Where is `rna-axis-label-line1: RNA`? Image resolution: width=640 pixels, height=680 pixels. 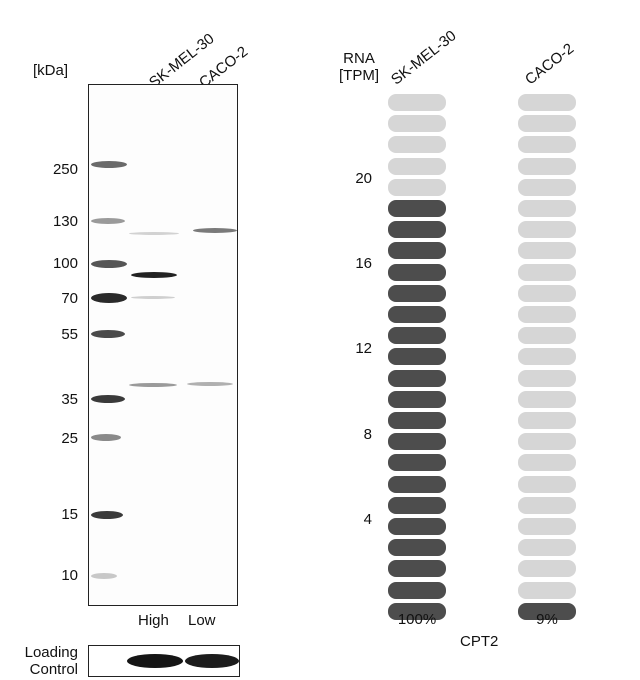
rna-axis-label-line1: RNA is located at coordinates (359, 58).